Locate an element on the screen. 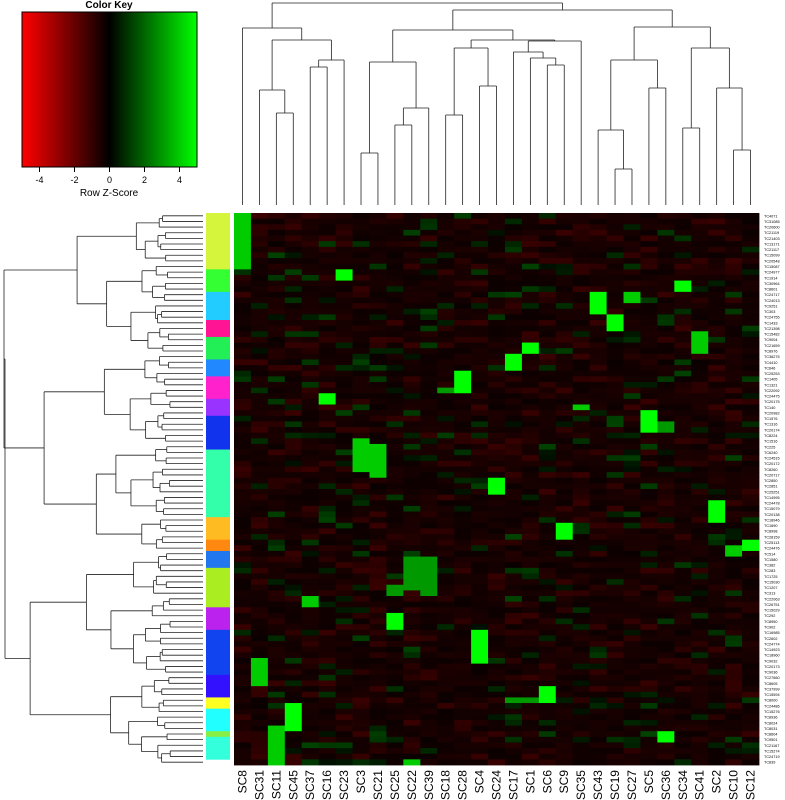 Image resolution: width=785 pixels, height=800 pixels. column-label: SC22 is located at coordinates (412, 785).